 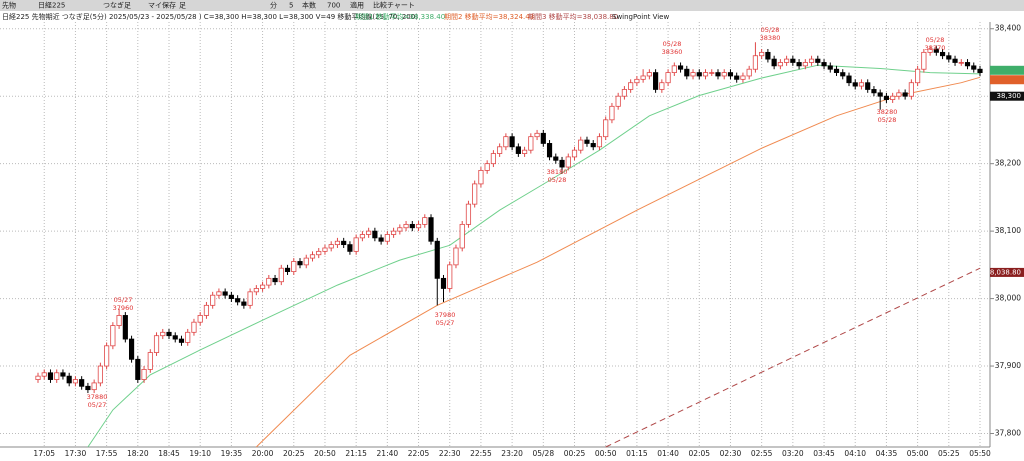 I want to click on toolbar-item: 適用, so click(x=357, y=5).